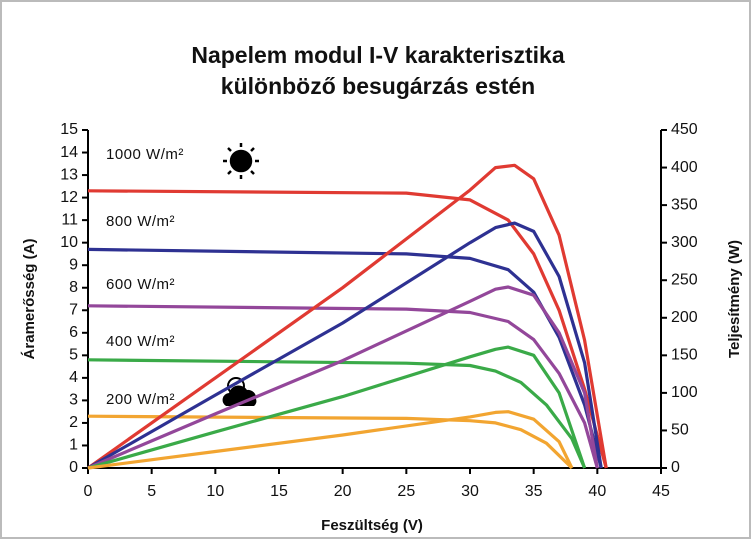 This screenshot has width=751, height=539. I want to click on y2-tick-label: 100, so click(684, 392).